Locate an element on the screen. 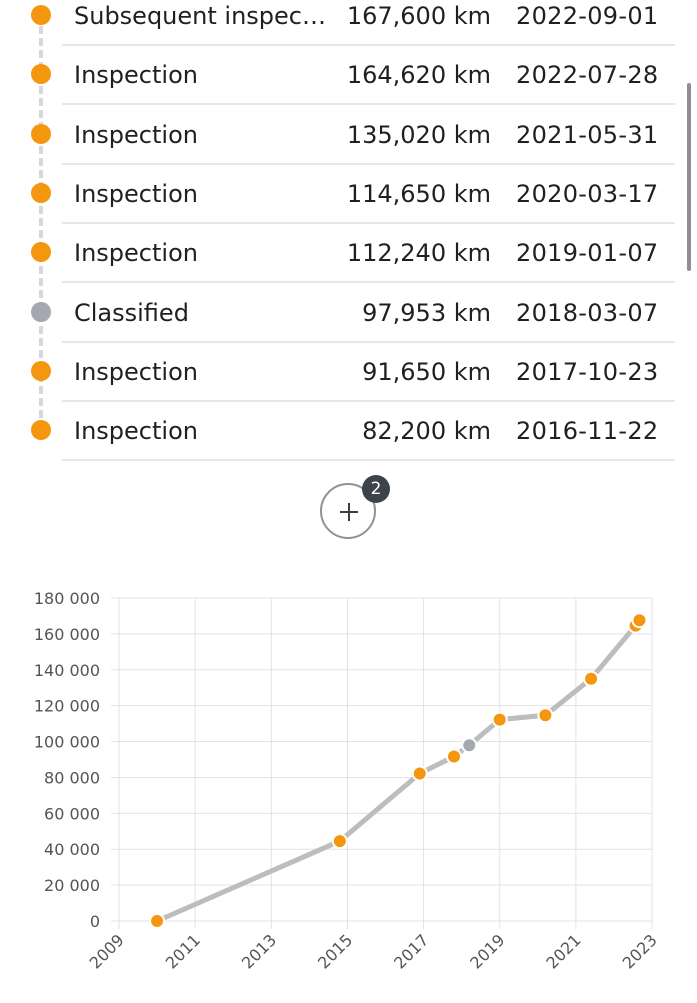 Image resolution: width=697 pixels, height=1003 pixels. x-tick-label: 2023 is located at coordinates (640, 951).